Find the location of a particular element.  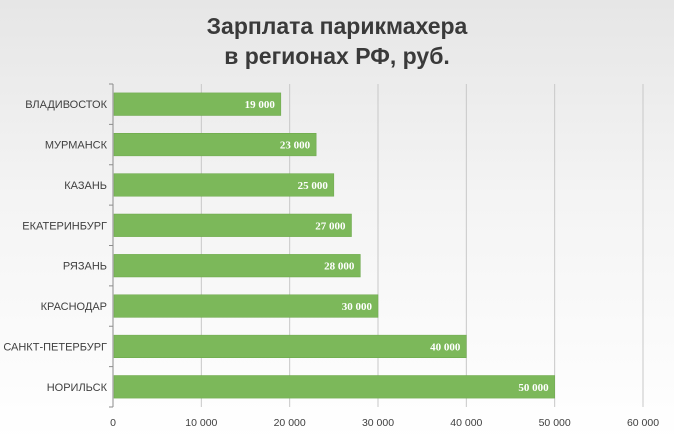

x-tick-label: 30 000 is located at coordinates (378, 423).